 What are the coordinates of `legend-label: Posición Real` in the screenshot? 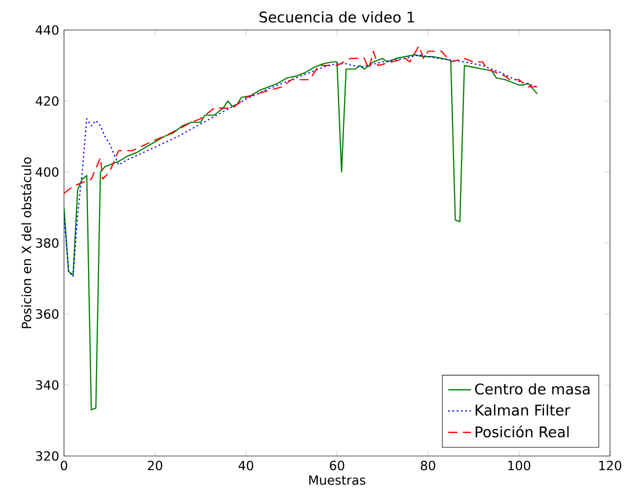 It's located at (522, 431).